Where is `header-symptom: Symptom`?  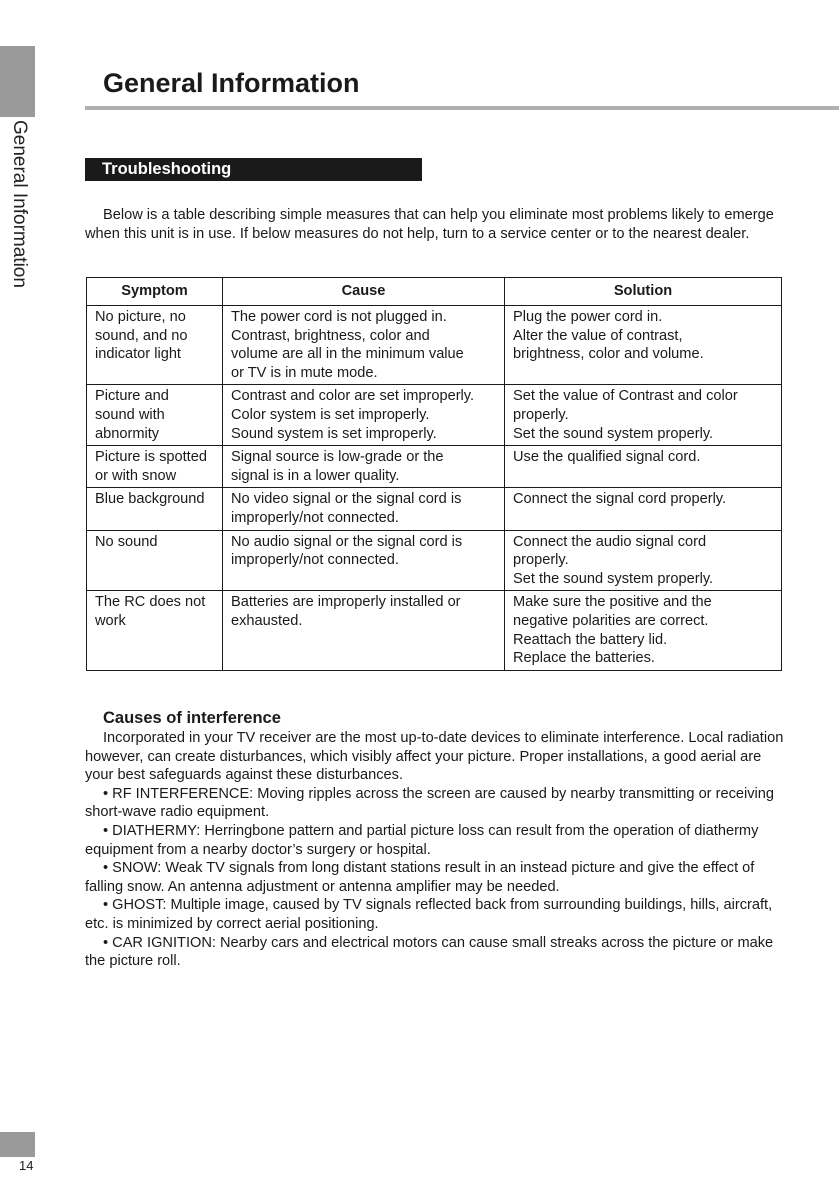 header-symptom: Symptom is located at coordinates (154, 291).